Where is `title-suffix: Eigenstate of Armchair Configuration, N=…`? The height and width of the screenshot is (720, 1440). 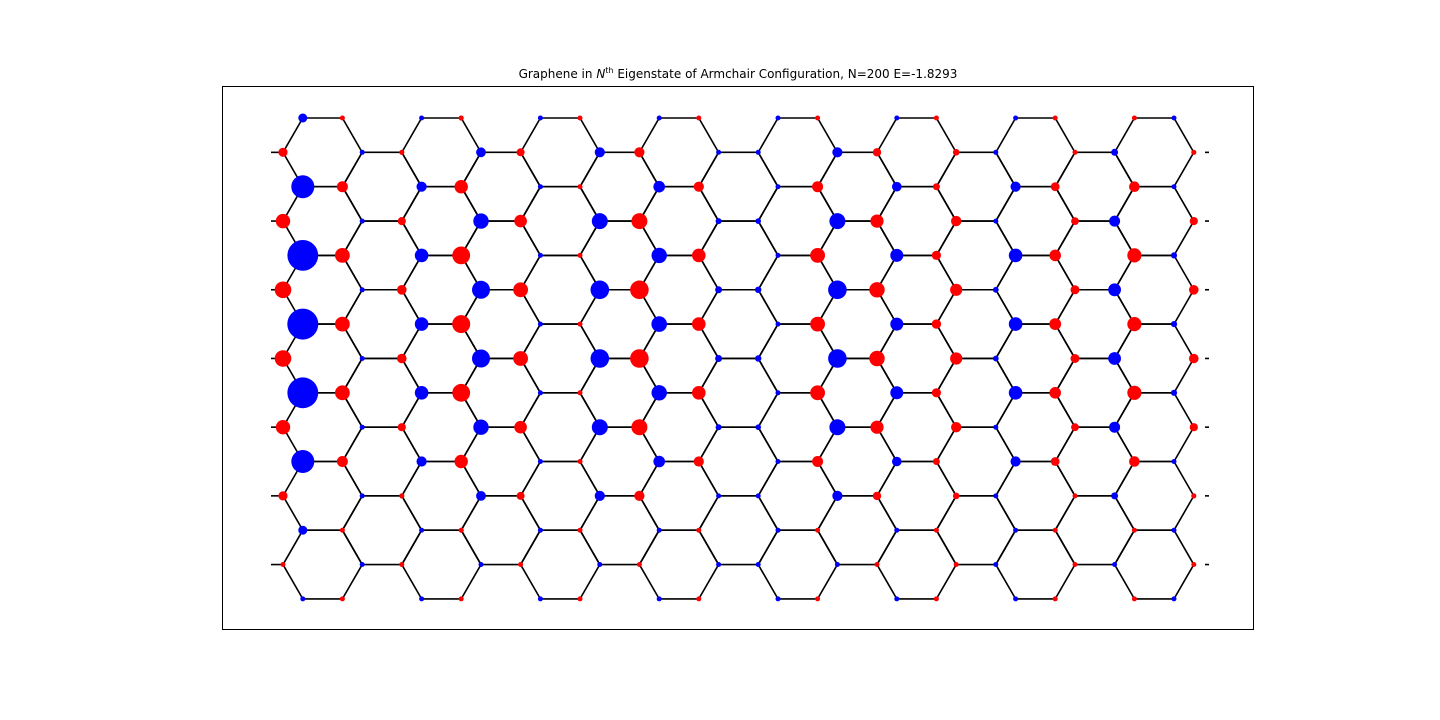 title-suffix: Eigenstate of Armchair Configuration, N=… is located at coordinates (785, 74).